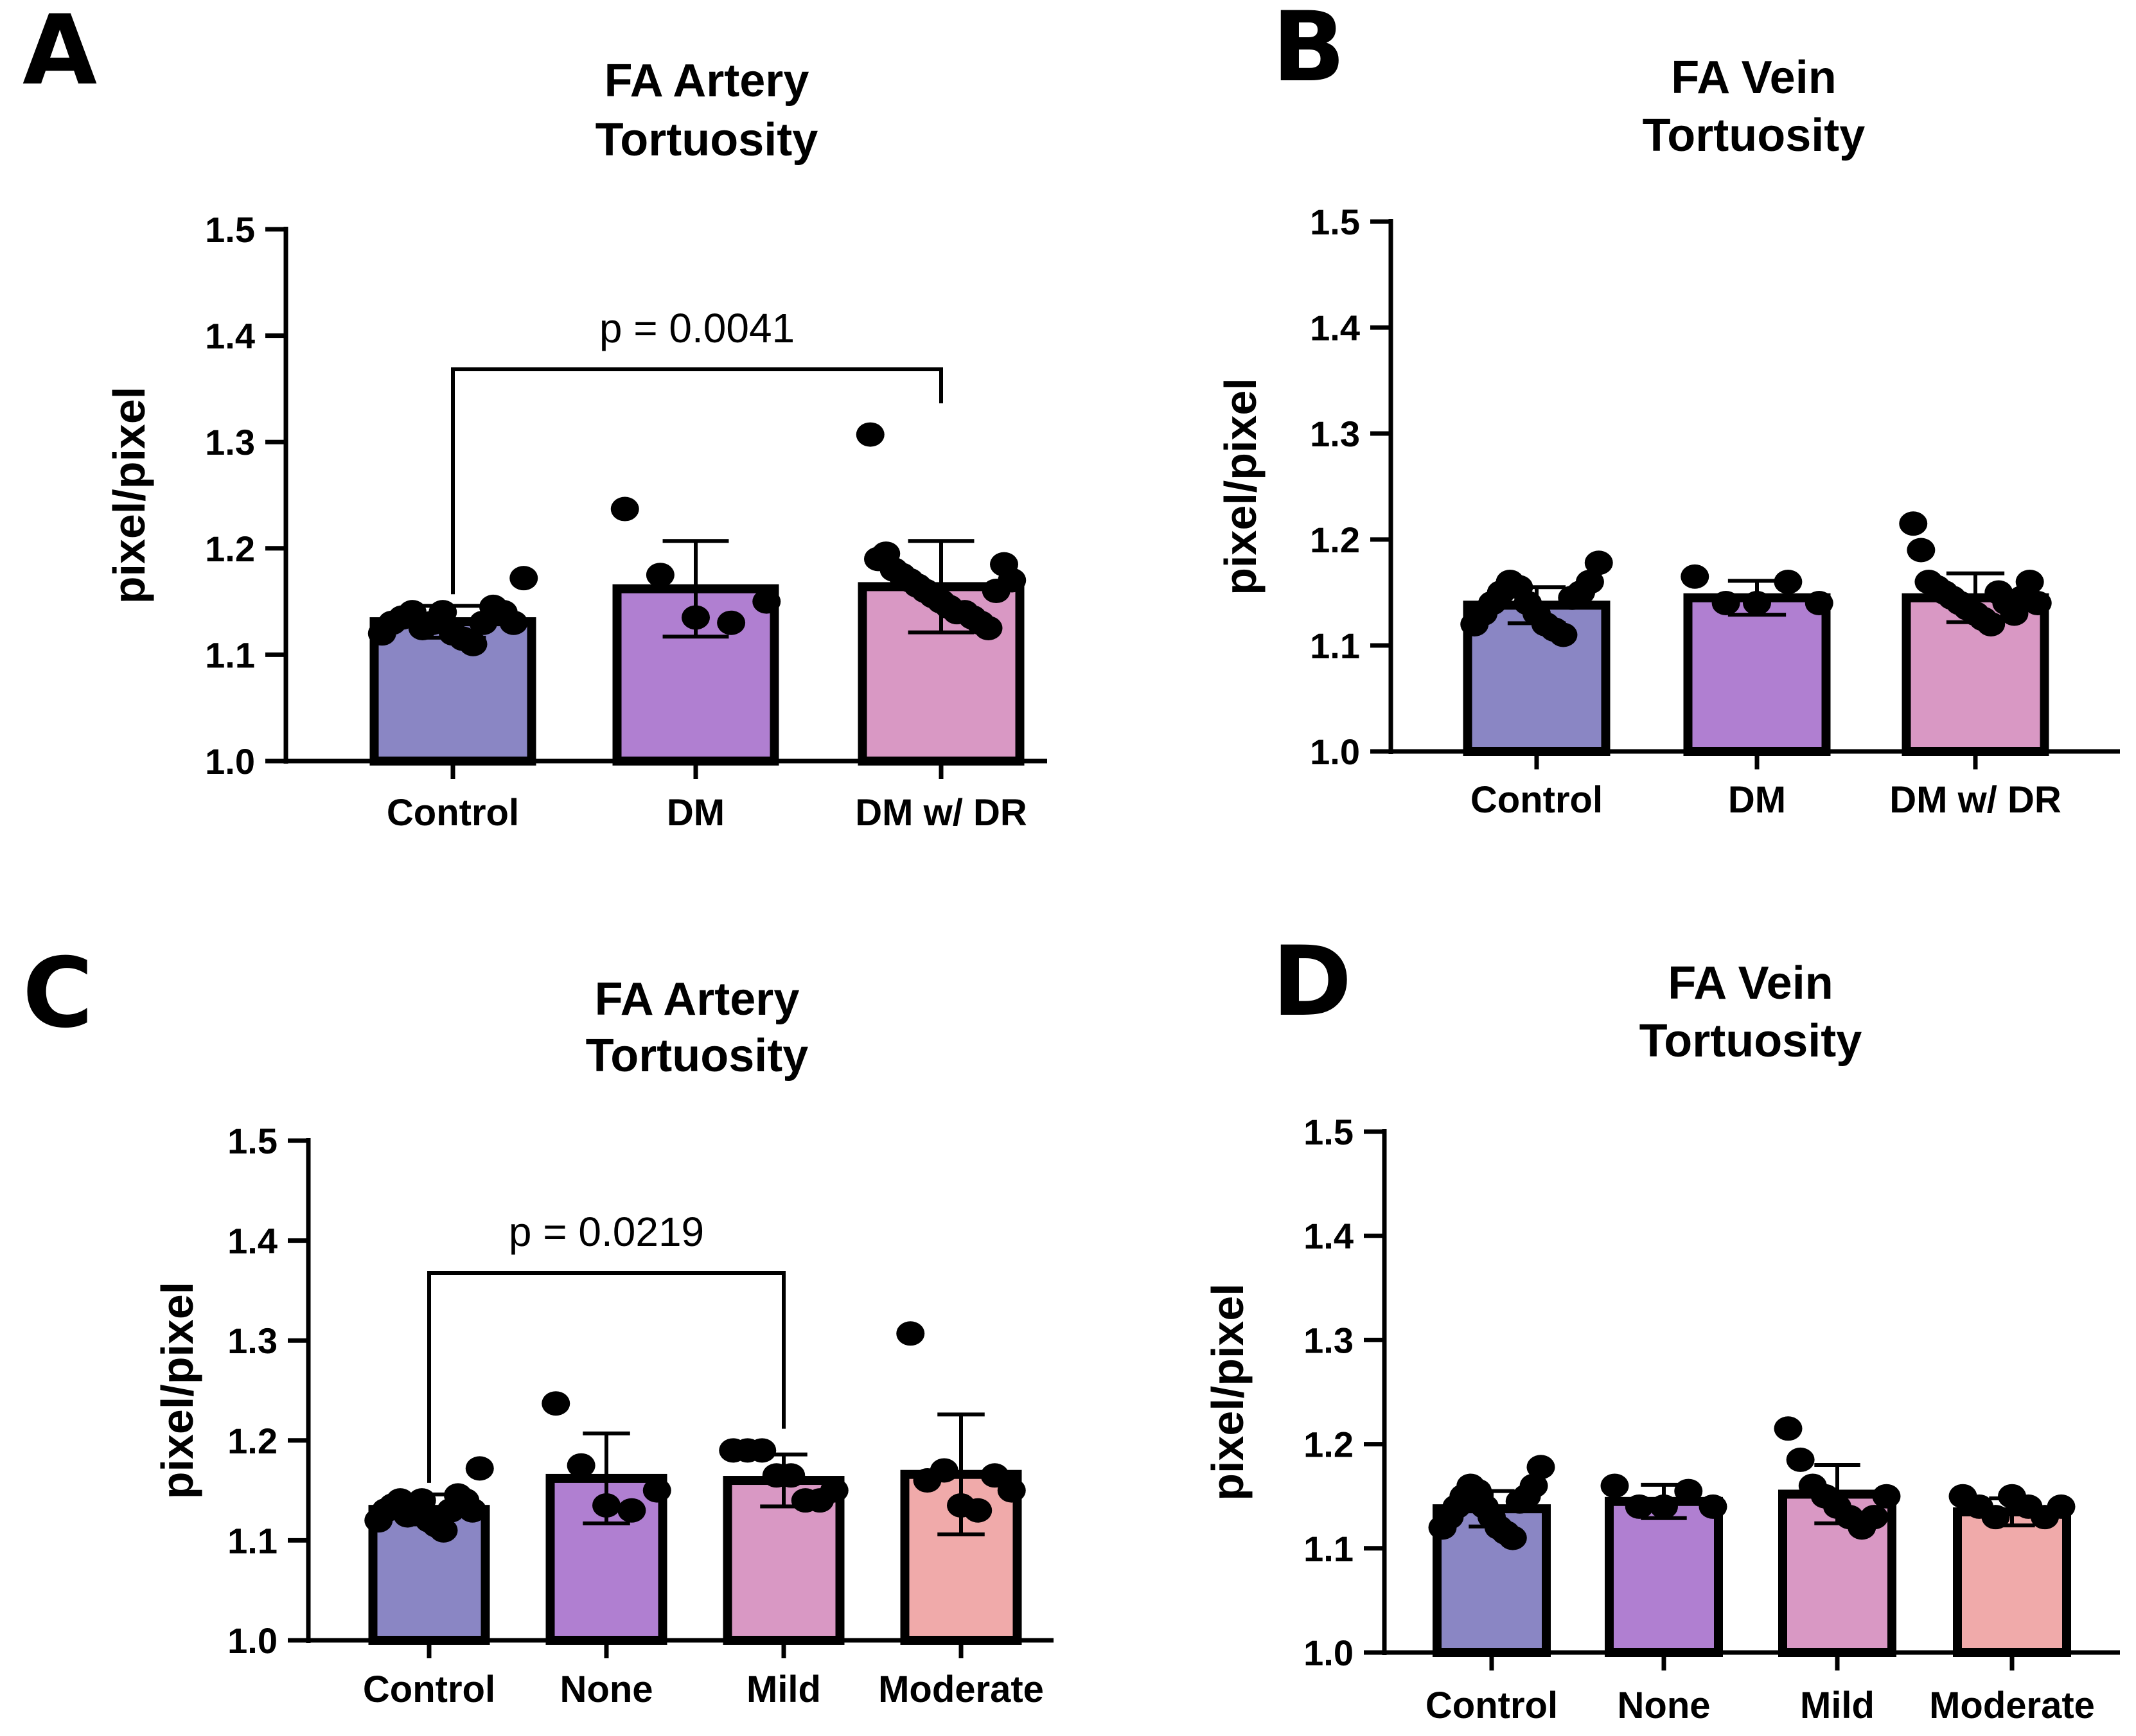 This screenshot has height=1736, width=2136. What do you see at coordinates (60, 53) in the screenshot?
I see `panel-letter: A` at bounding box center [60, 53].